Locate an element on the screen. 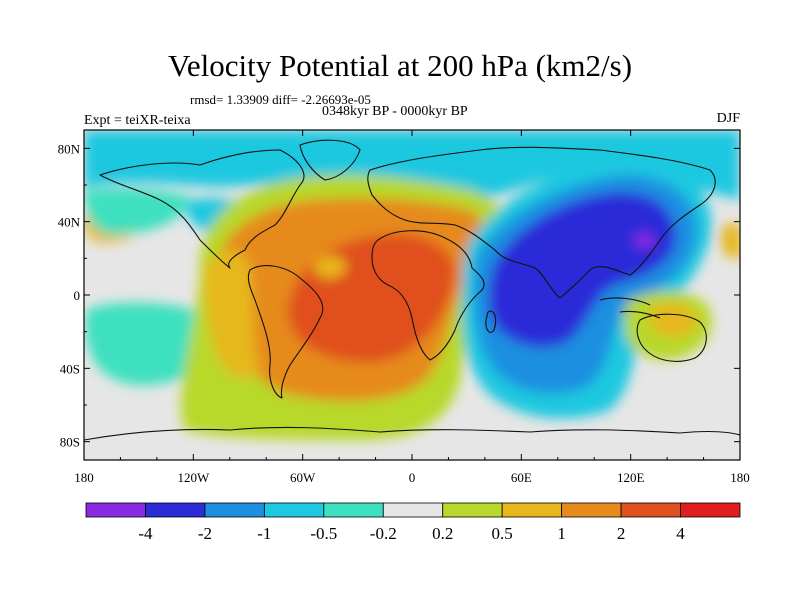  colorbar-label: 0.5 is located at coordinates (502, 533).